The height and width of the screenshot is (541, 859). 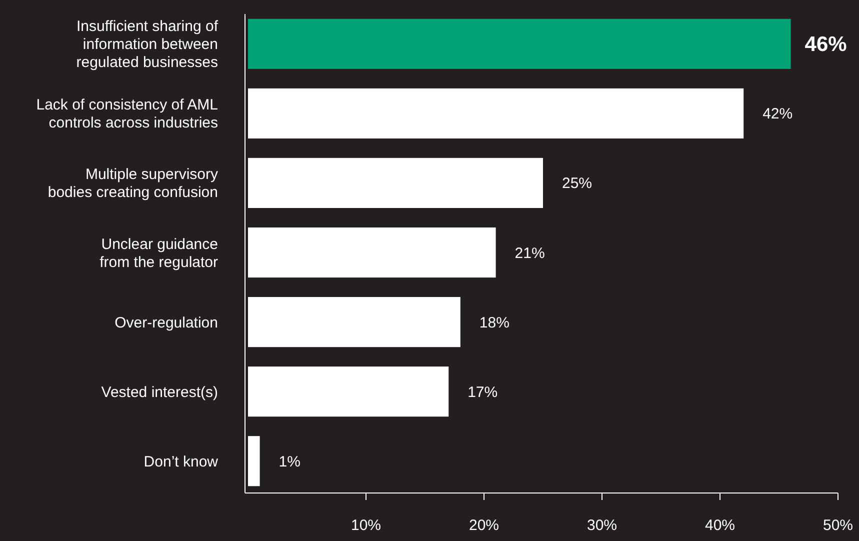 What do you see at coordinates (494, 323) in the screenshot?
I see `data-label: 18%` at bounding box center [494, 323].